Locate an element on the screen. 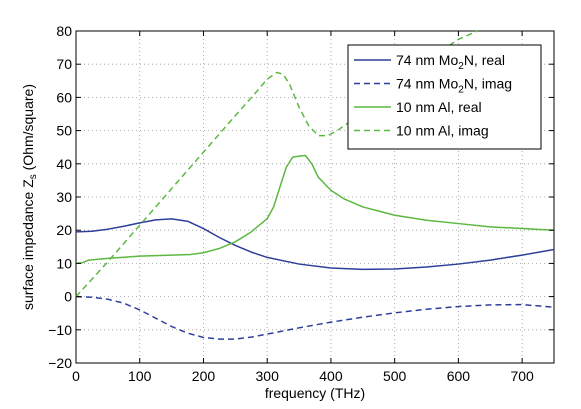 This screenshot has height=409, width=581. y-tick-label: 0 is located at coordinates (68, 297).